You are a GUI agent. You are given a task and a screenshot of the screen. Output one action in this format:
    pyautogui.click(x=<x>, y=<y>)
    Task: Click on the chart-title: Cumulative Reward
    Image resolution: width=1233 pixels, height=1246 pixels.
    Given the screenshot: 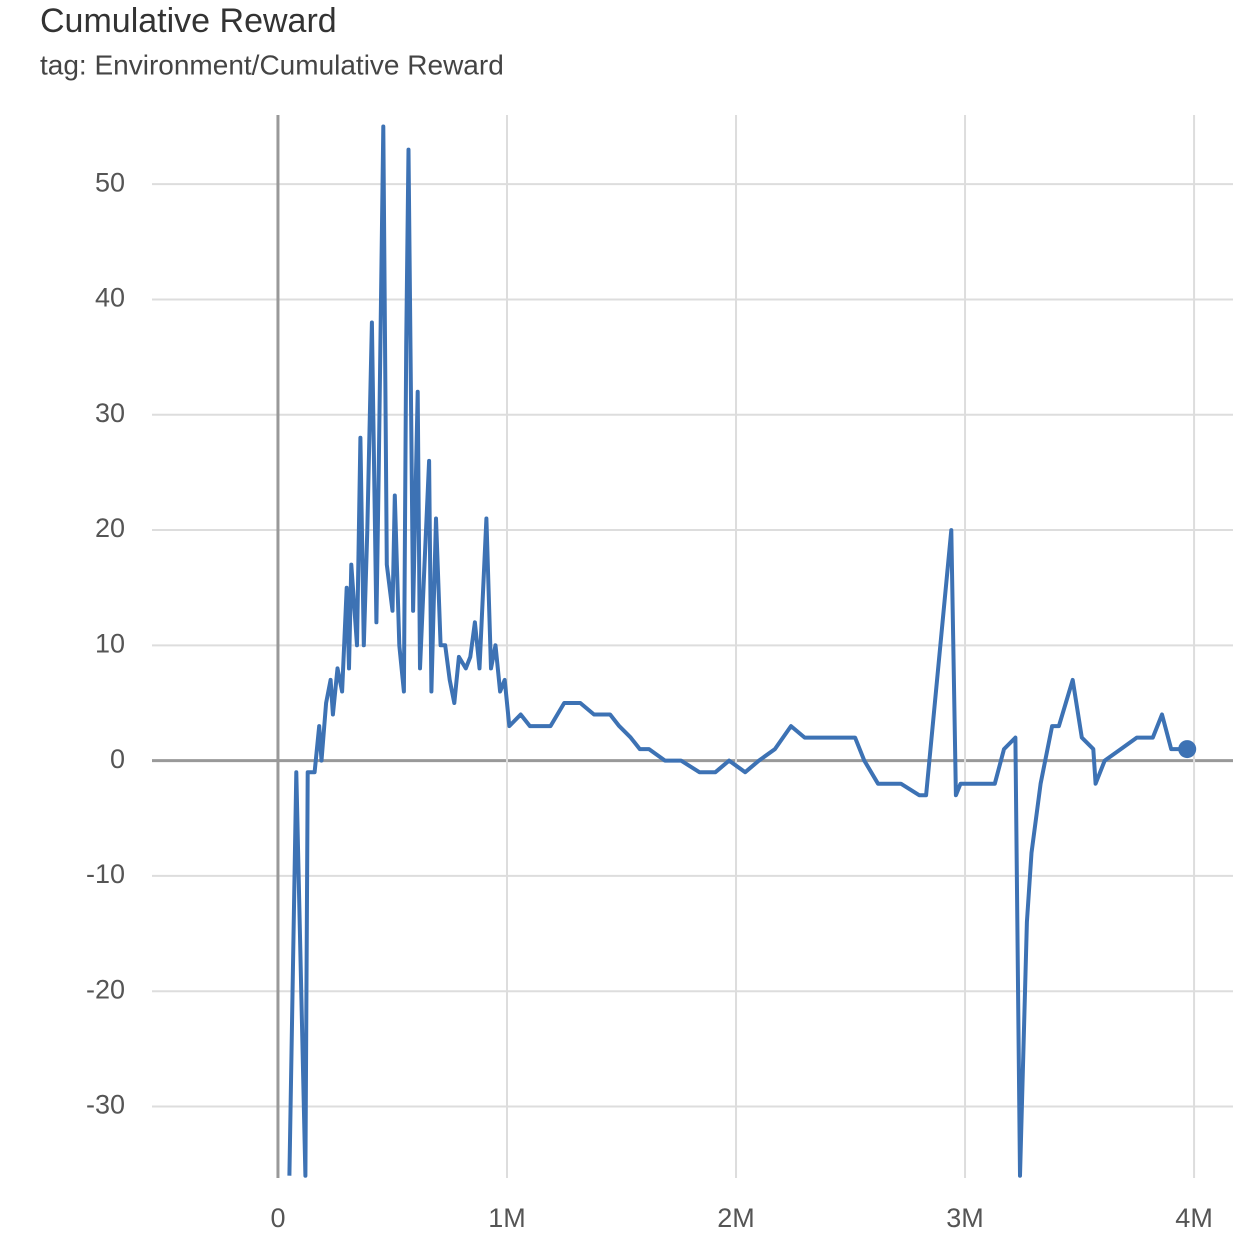 What is the action you would take?
    pyautogui.click(x=188, y=21)
    